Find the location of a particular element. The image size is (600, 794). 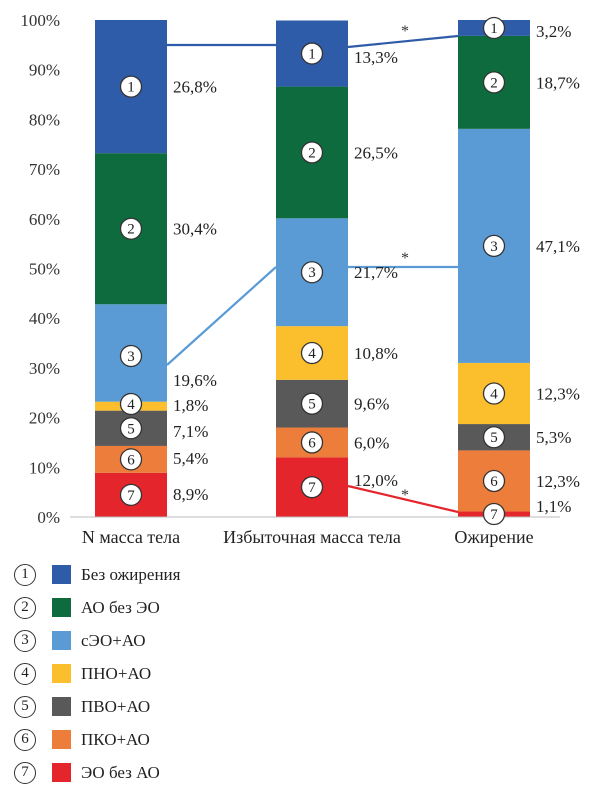

legend-label: сЭО+АО is located at coordinates (113, 640).